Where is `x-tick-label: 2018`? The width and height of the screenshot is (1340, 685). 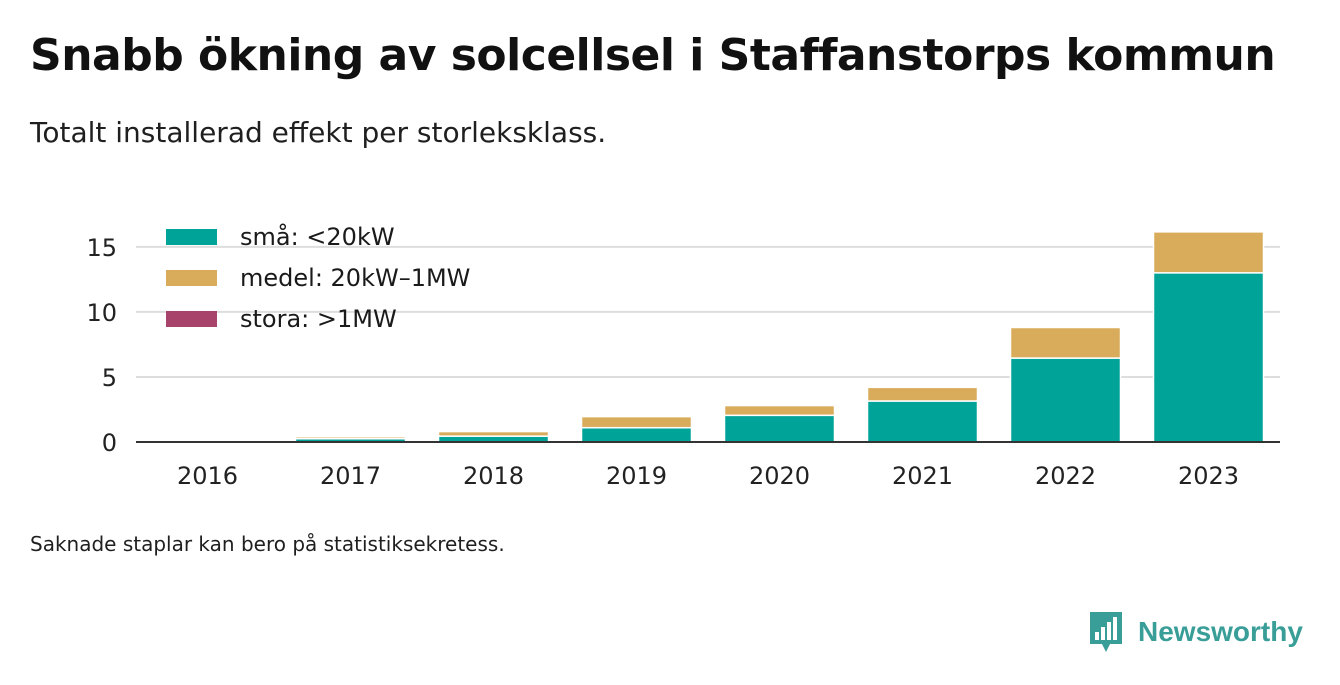 x-tick-label: 2018 is located at coordinates (493, 476).